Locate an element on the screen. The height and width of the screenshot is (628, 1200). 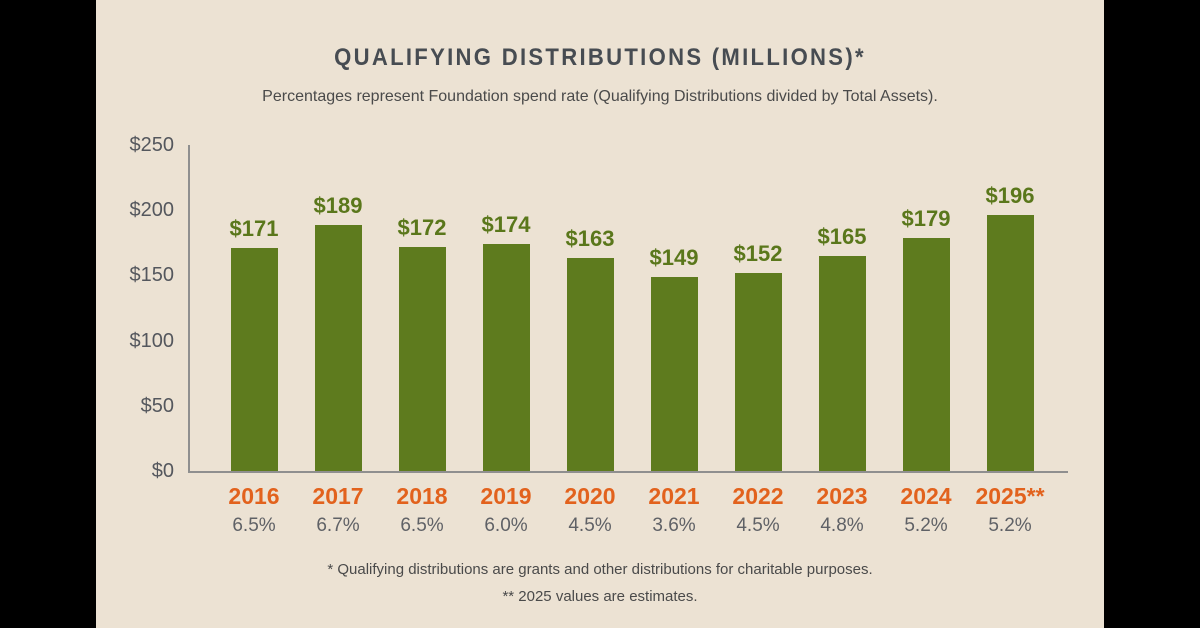
bar-slot: $152 is located at coordinates (758, 308).